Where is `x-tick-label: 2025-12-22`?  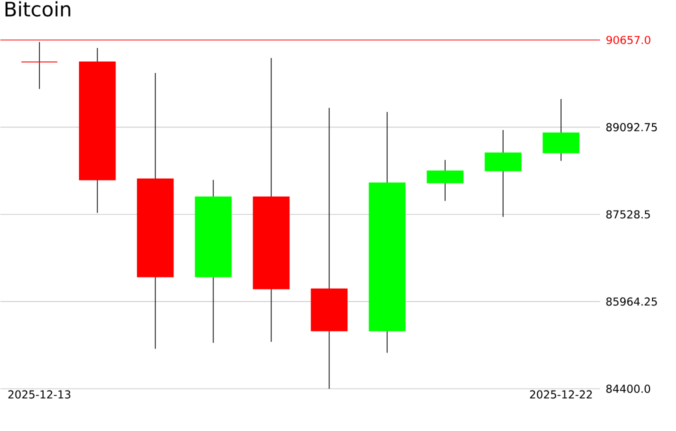
x-tick-label: 2025-12-22 is located at coordinates (561, 394).